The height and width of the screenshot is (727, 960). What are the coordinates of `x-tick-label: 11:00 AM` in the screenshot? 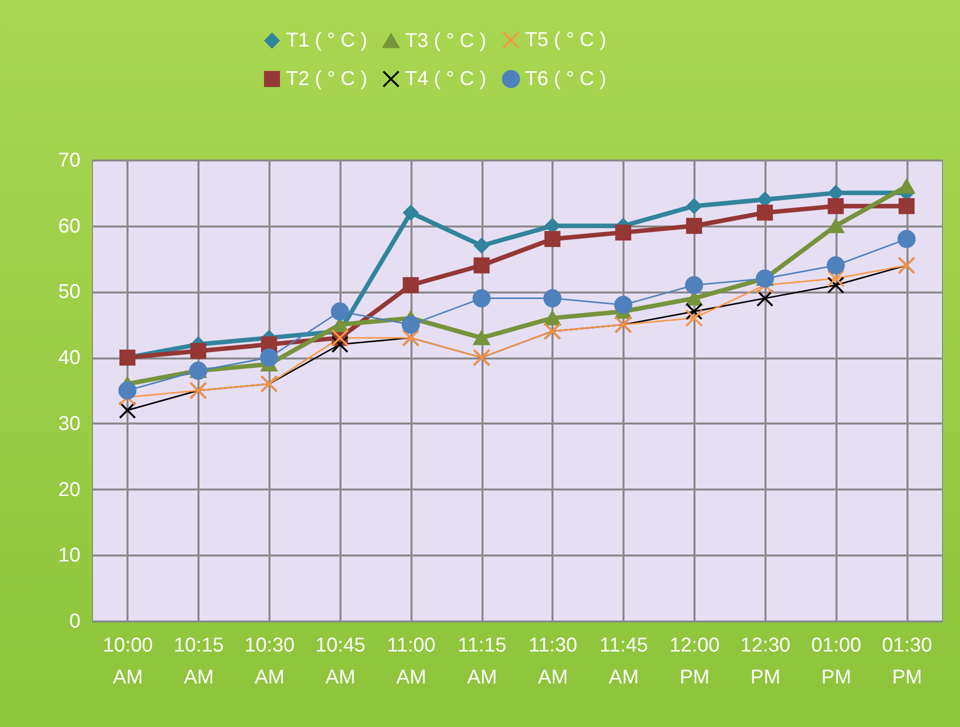 It's located at (411, 661).